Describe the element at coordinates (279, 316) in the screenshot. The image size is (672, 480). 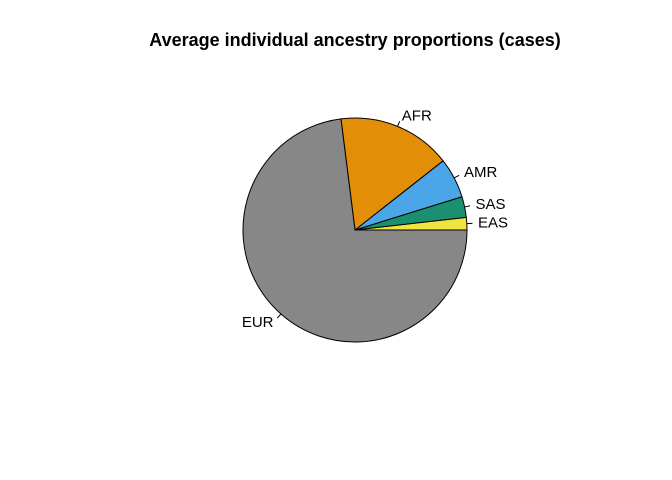
I see `pie-label-tick-eur` at that location.